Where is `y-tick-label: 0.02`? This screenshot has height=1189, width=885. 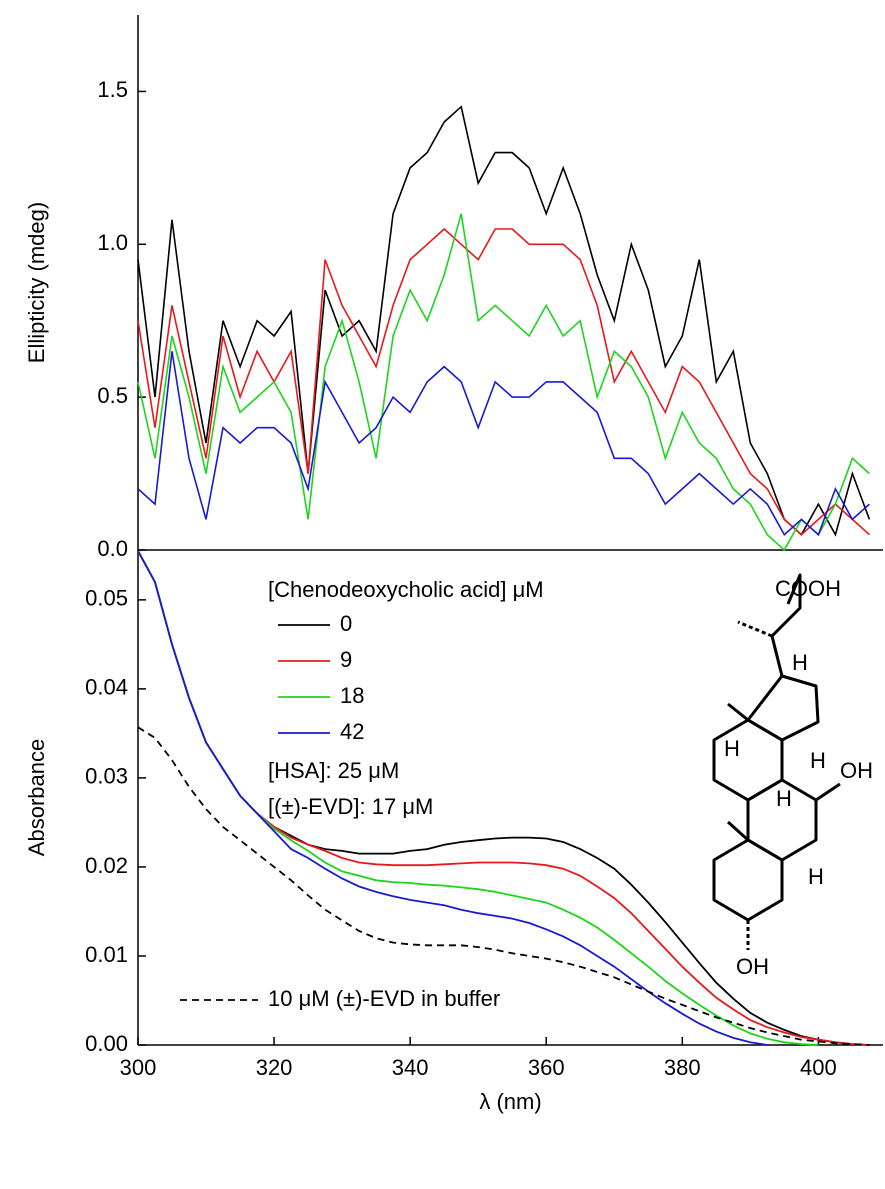 y-tick-label: 0.02 is located at coordinates (106, 865).